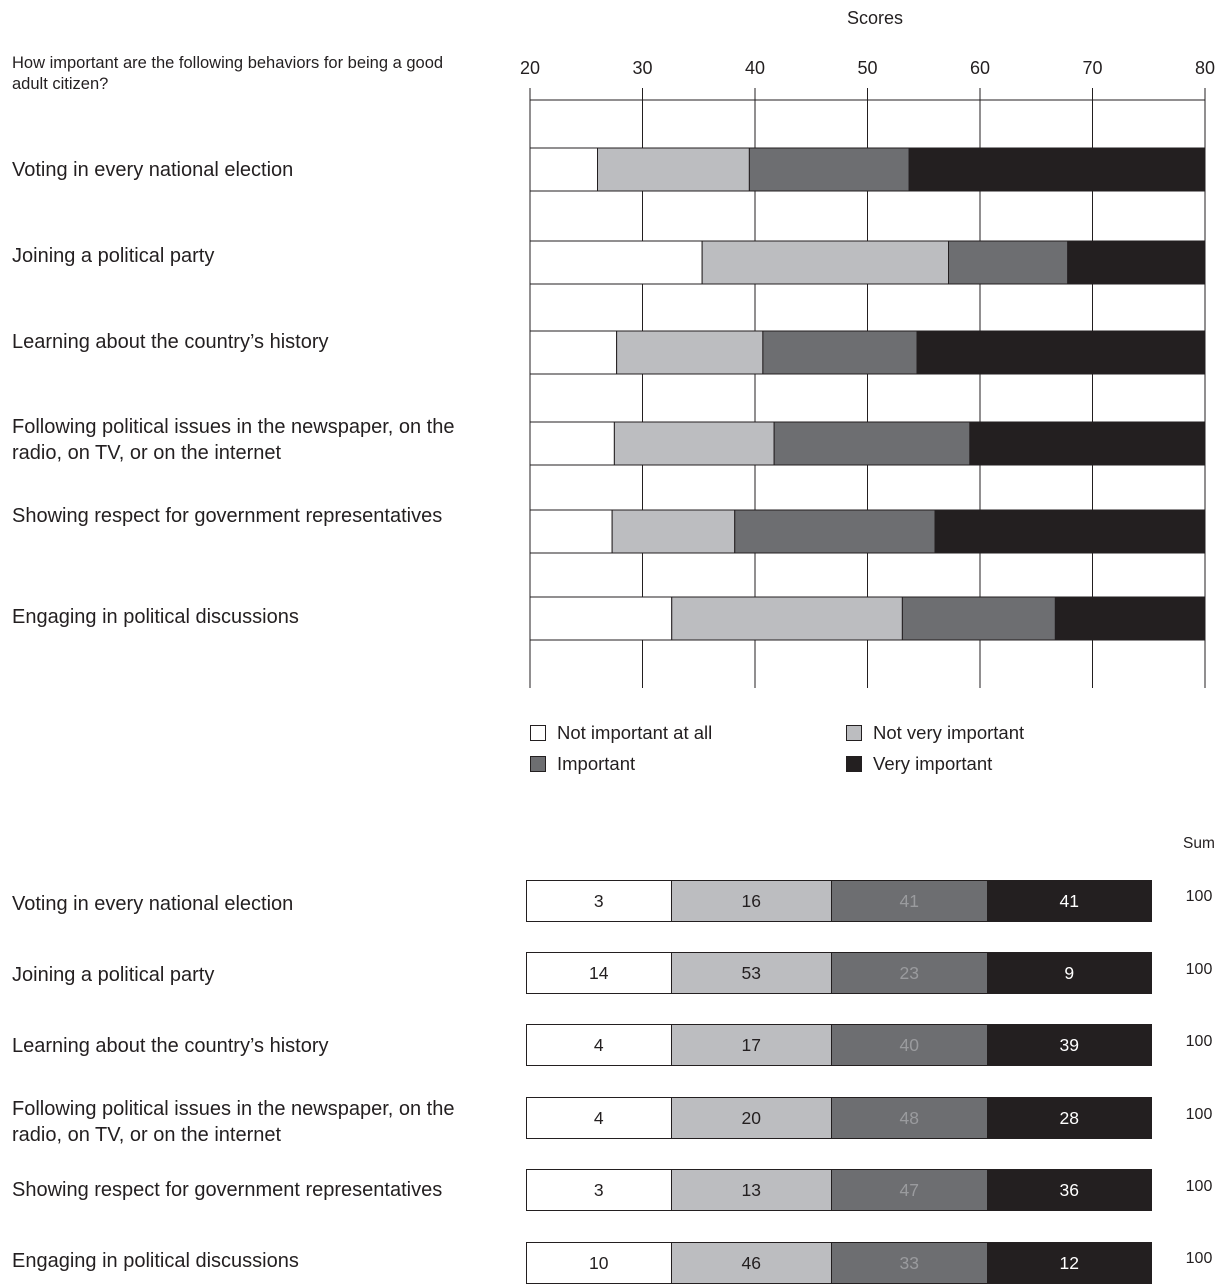  Describe the element at coordinates (1068, 1118) in the screenshot. I see `table-cell: 28` at that location.